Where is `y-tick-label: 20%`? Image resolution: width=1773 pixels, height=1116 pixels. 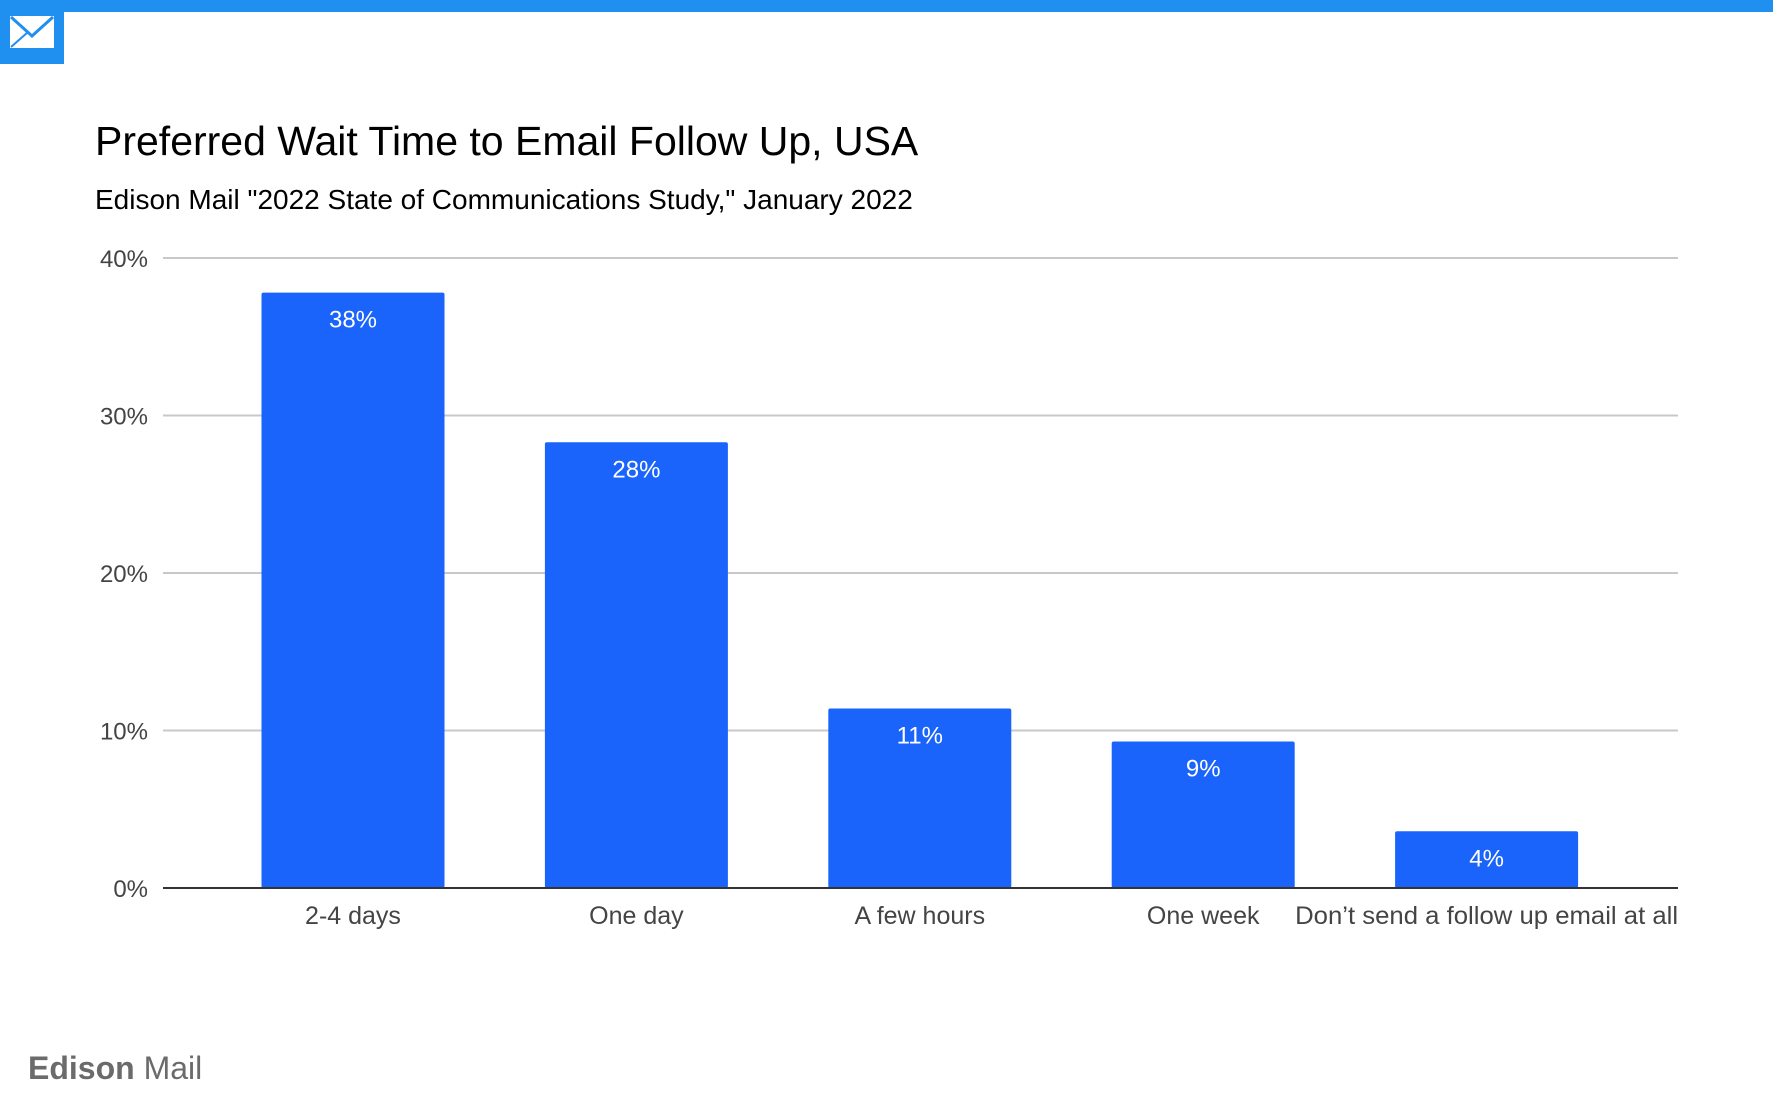 y-tick-label: 20% is located at coordinates (124, 574).